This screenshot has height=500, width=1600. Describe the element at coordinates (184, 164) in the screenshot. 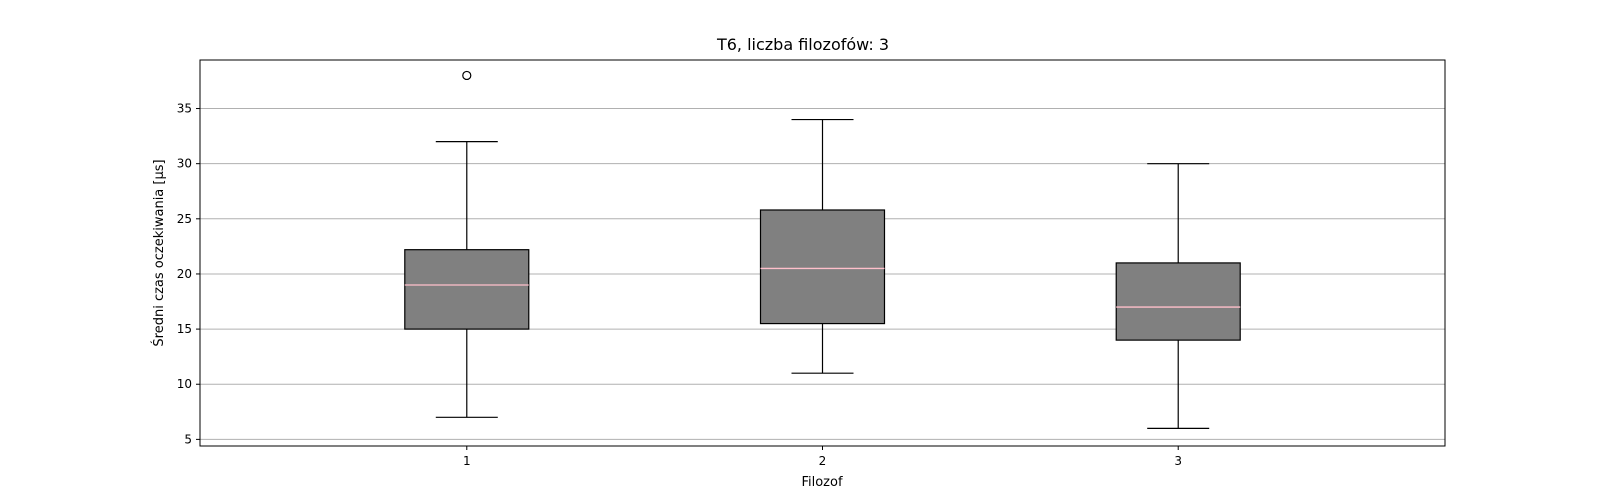

I see `y-tick-label: 30` at that location.